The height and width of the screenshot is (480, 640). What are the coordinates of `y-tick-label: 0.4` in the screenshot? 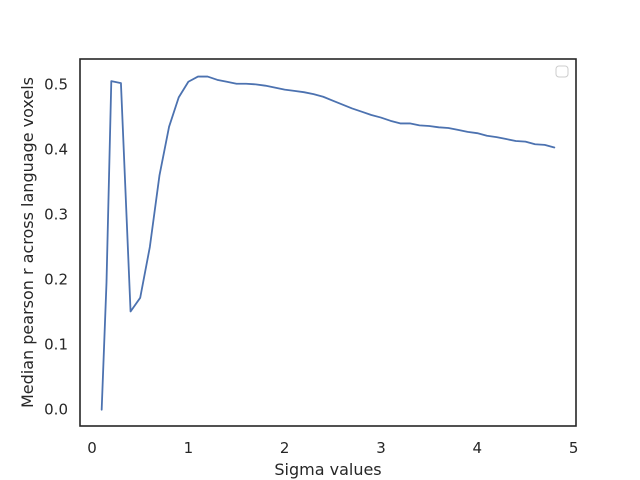 It's located at (56, 149).